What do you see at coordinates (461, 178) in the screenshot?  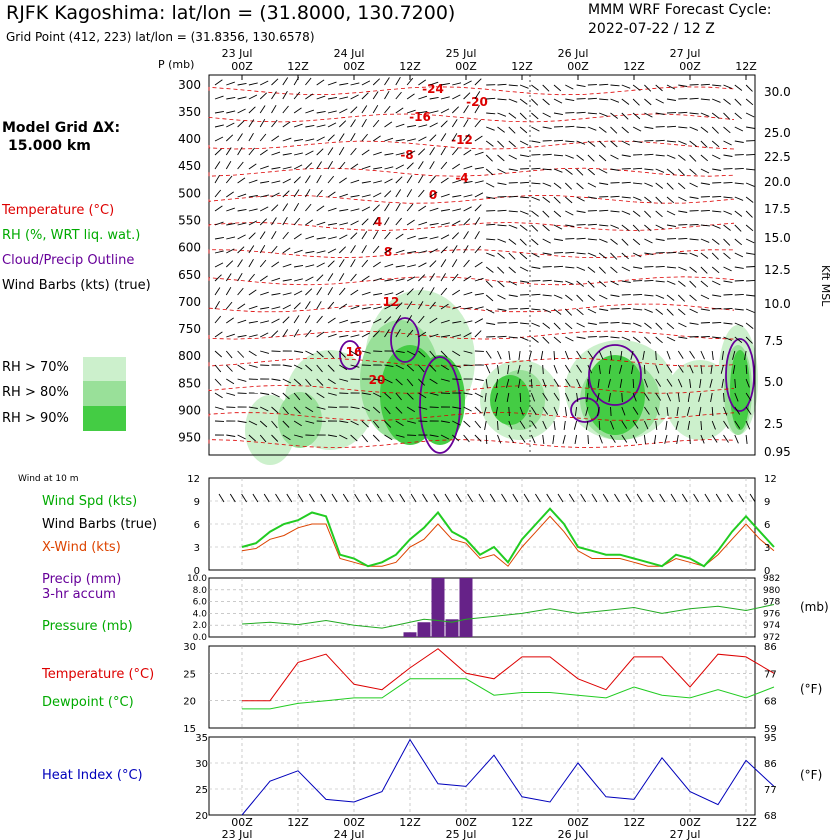 I see `temperature-contour-label: -4` at bounding box center [461, 178].